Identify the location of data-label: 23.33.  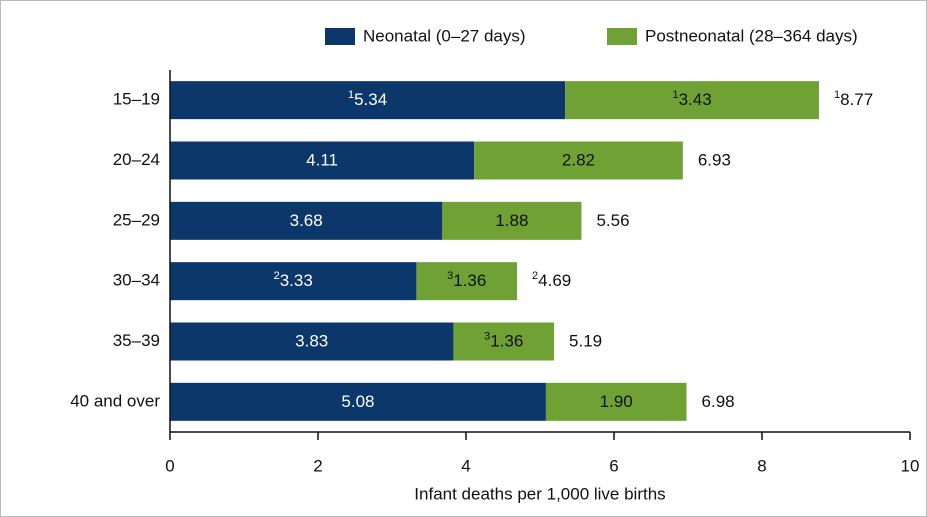
(293, 280).